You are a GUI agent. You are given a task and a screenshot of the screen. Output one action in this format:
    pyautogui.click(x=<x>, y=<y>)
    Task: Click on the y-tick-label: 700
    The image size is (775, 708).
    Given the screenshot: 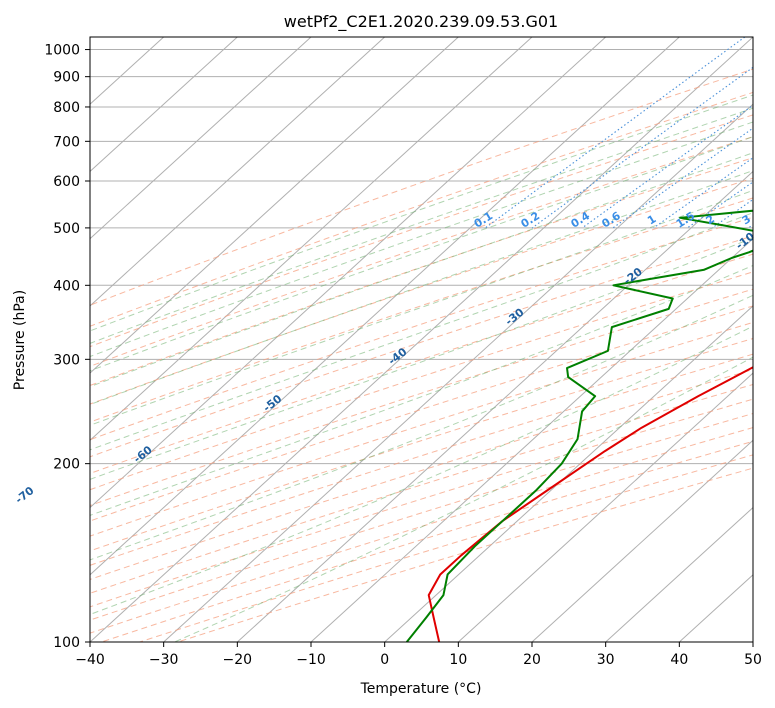 What is the action you would take?
    pyautogui.click(x=66, y=142)
    